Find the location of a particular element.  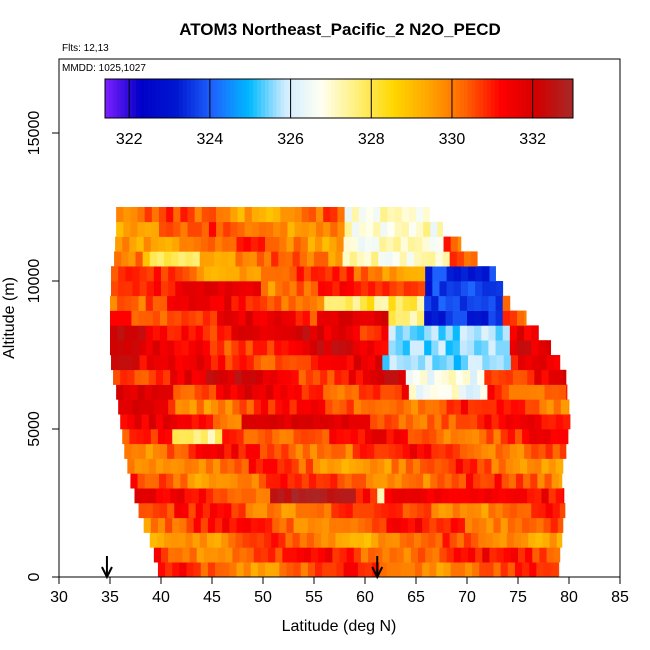

date-annotation: MMDD: 1025,1027 is located at coordinates (104, 68).